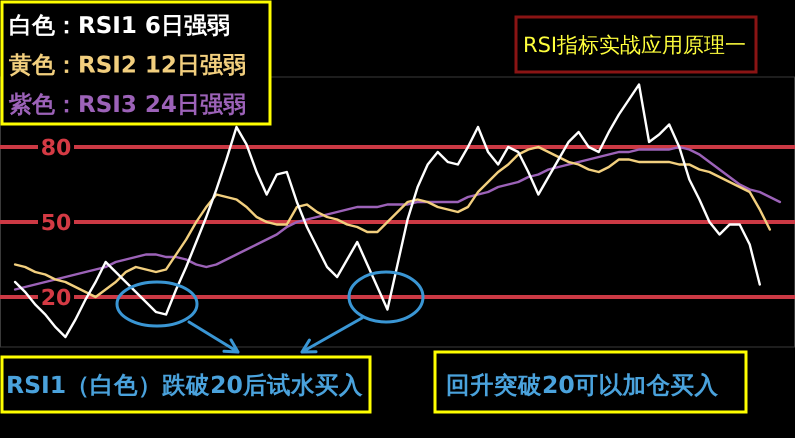 The height and width of the screenshot is (438, 795). Describe the element at coordinates (186, 385) in the screenshot. I see `annotation: RSI1（白色）跌破20后试水买入` at that location.